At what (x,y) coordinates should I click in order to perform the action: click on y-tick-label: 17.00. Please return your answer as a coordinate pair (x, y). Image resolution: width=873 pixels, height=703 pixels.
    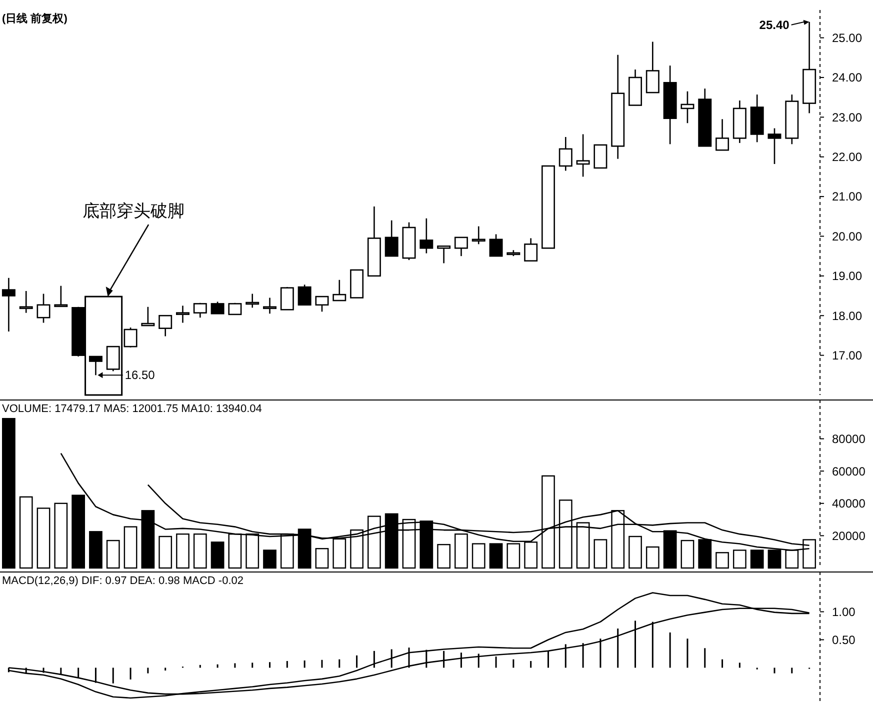
    Looking at the image, I should click on (847, 355).